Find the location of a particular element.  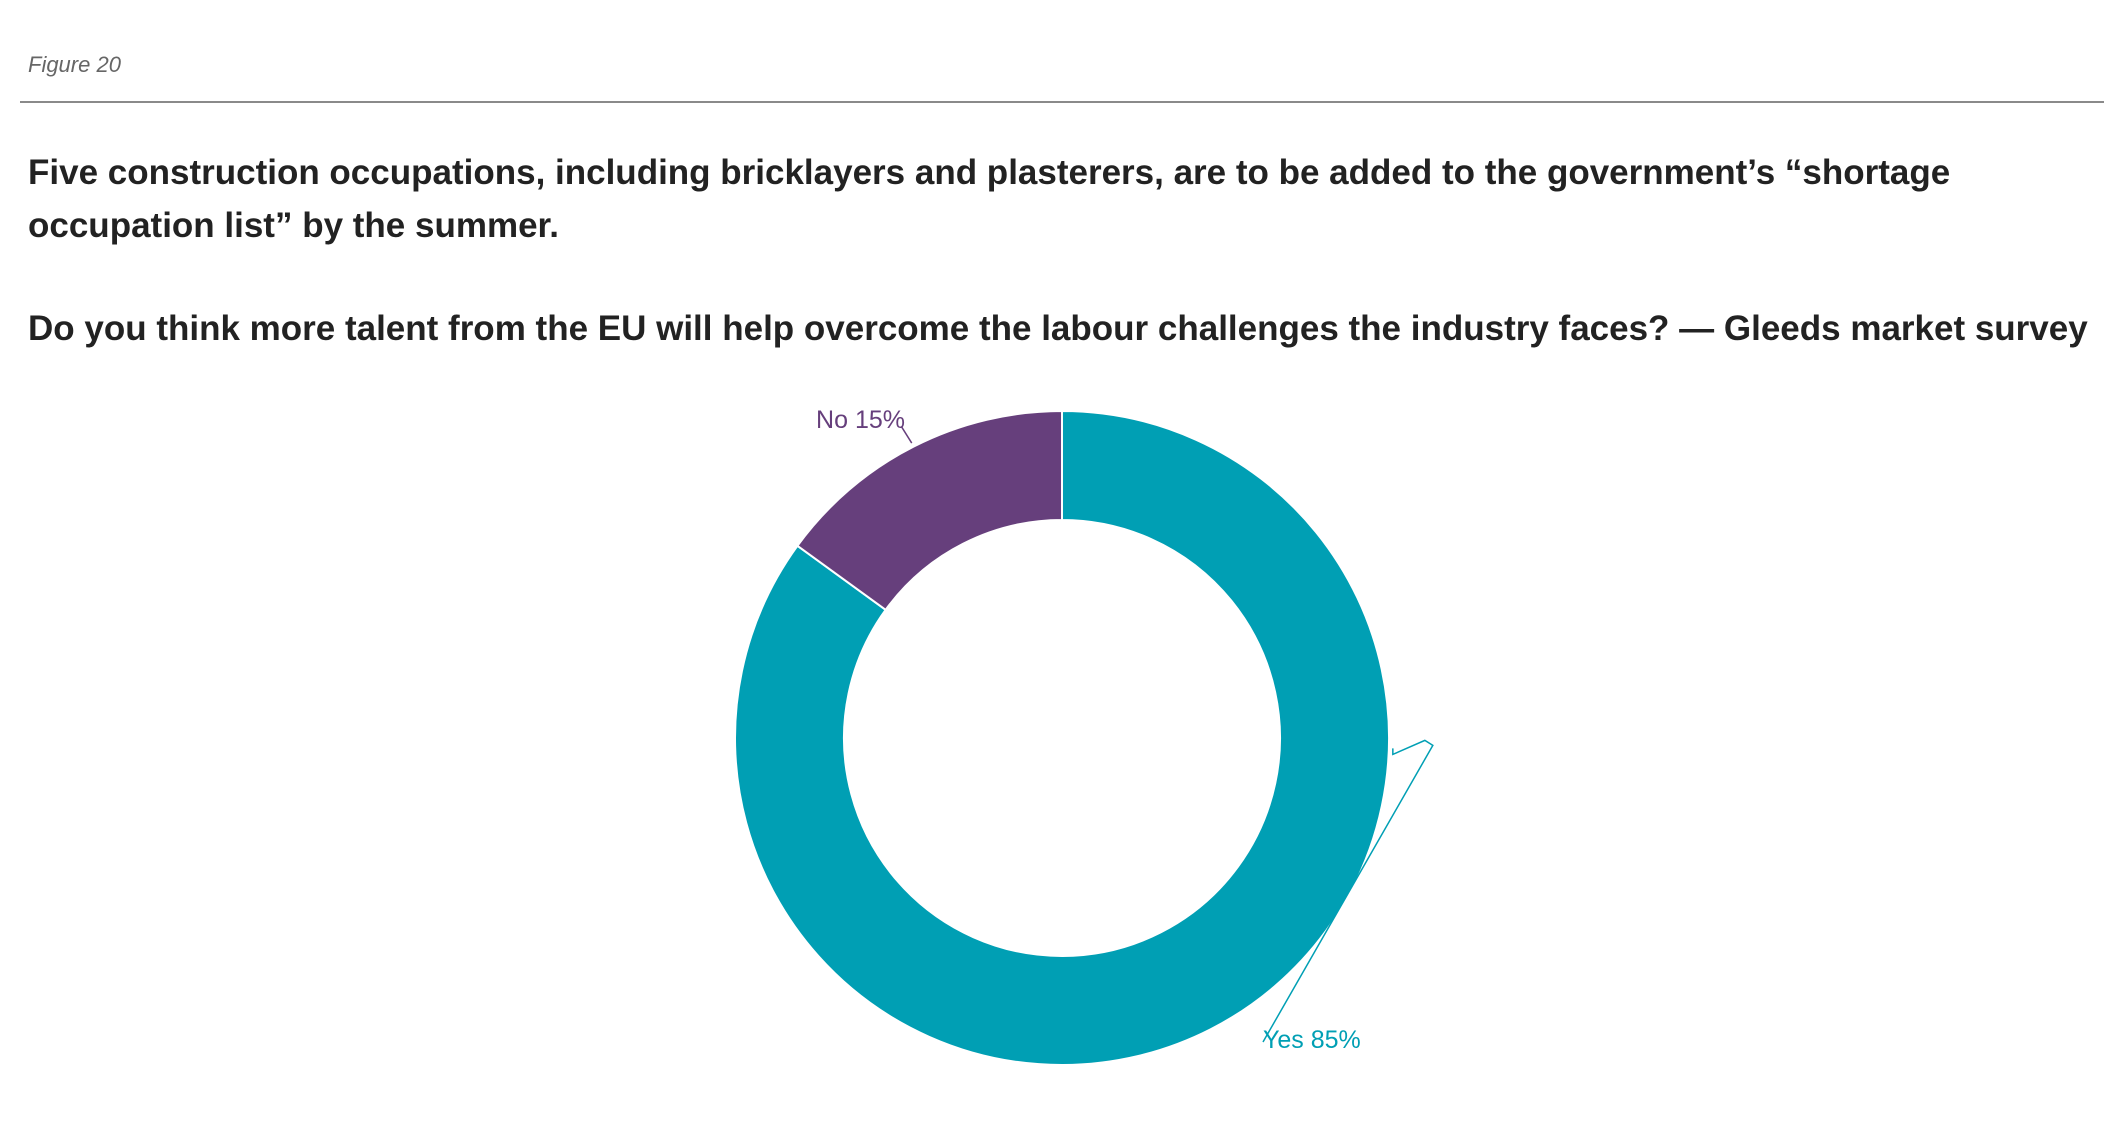

label-yes: Yes 85% is located at coordinates (1312, 1040).